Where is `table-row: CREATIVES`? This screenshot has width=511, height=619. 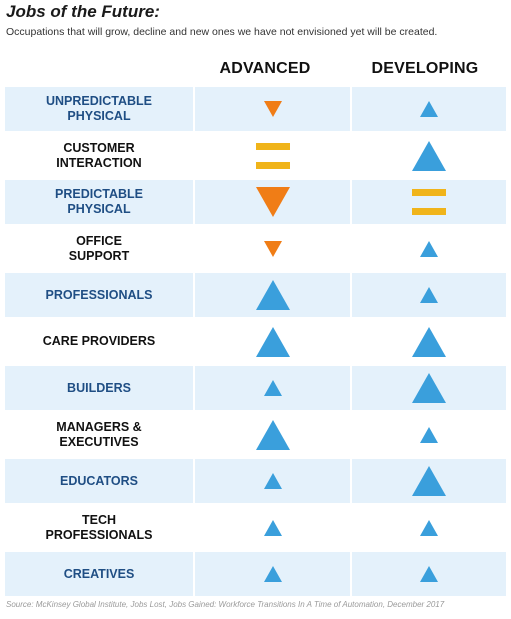
table-row: CREATIVES is located at coordinates (255, 574).